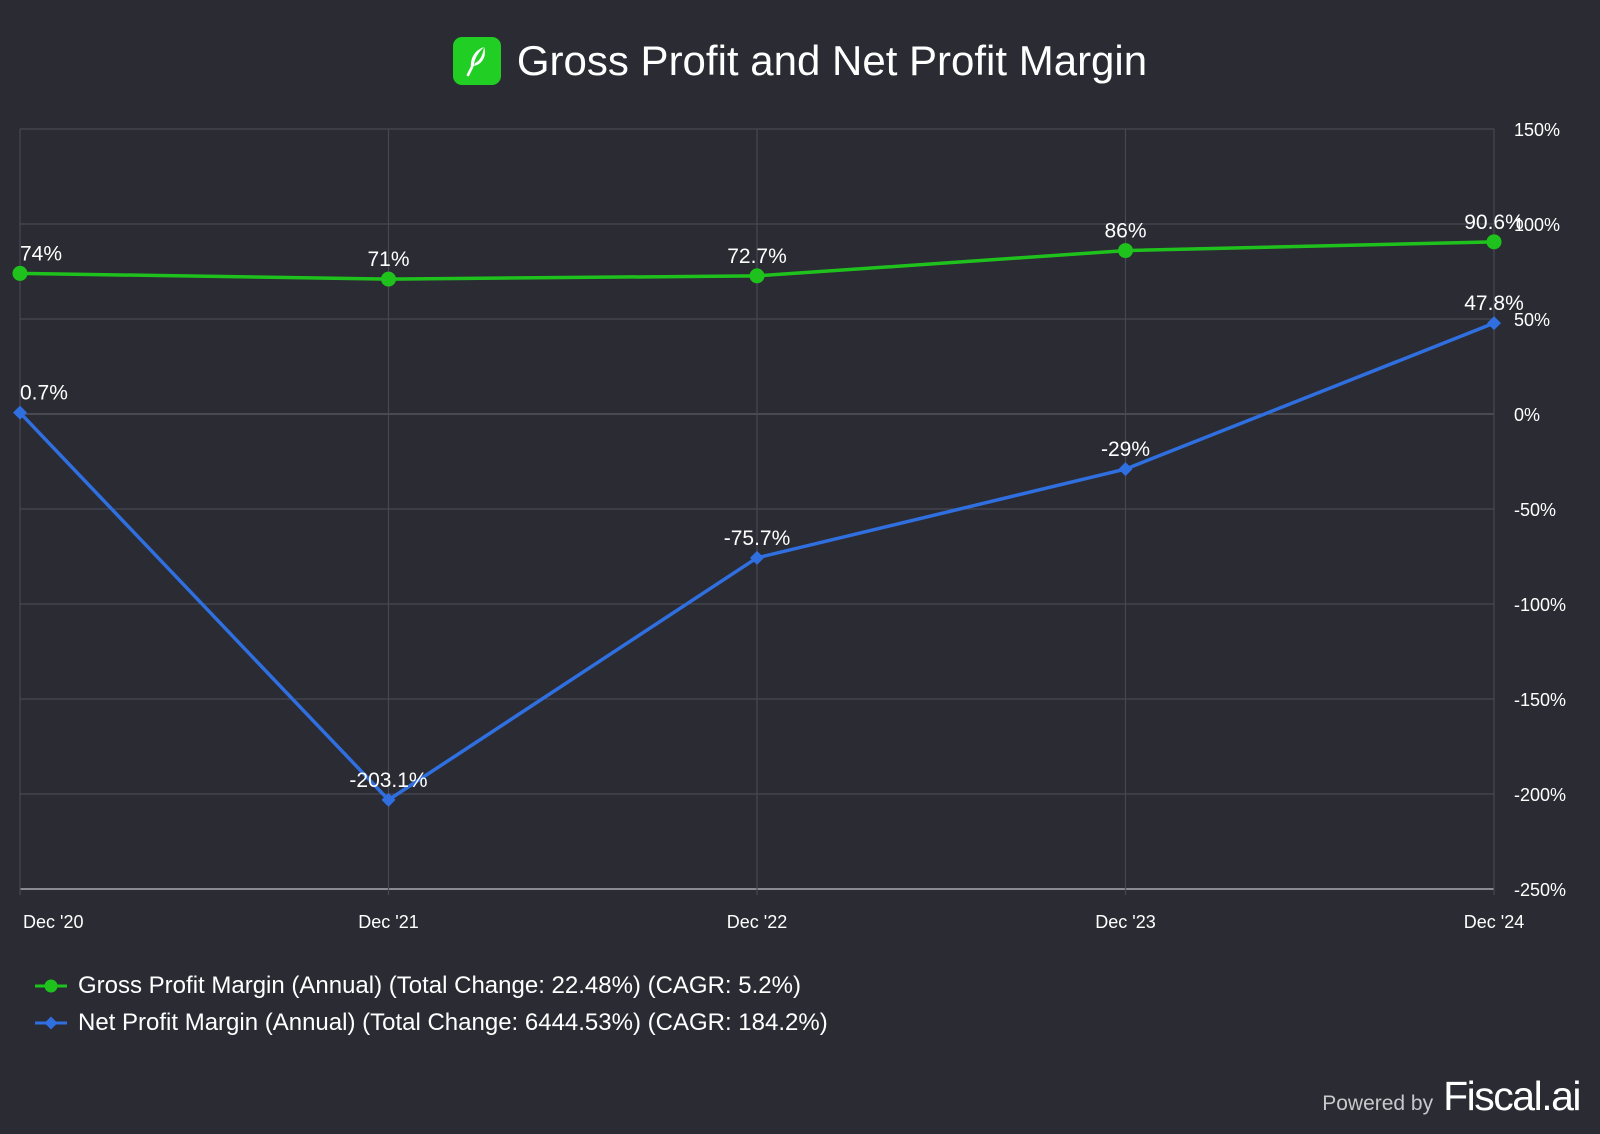 Image resolution: width=1600 pixels, height=1134 pixels. Describe the element at coordinates (1125, 449) in the screenshot. I see `data-label: -29%` at that location.